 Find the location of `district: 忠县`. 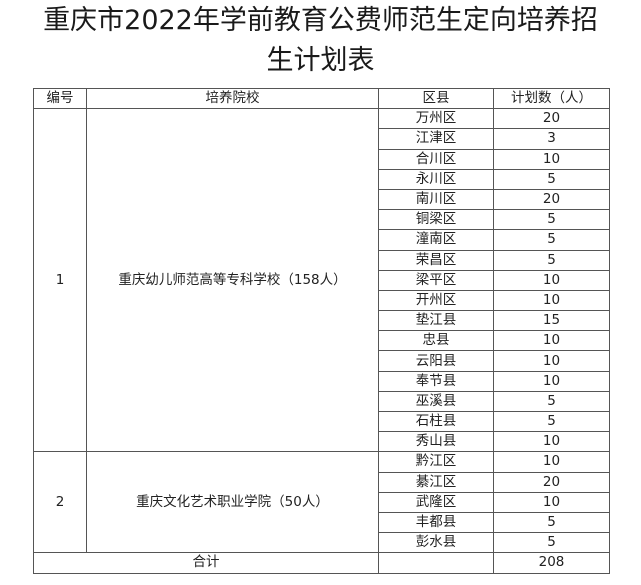

district: 忠县 is located at coordinates (436, 341).